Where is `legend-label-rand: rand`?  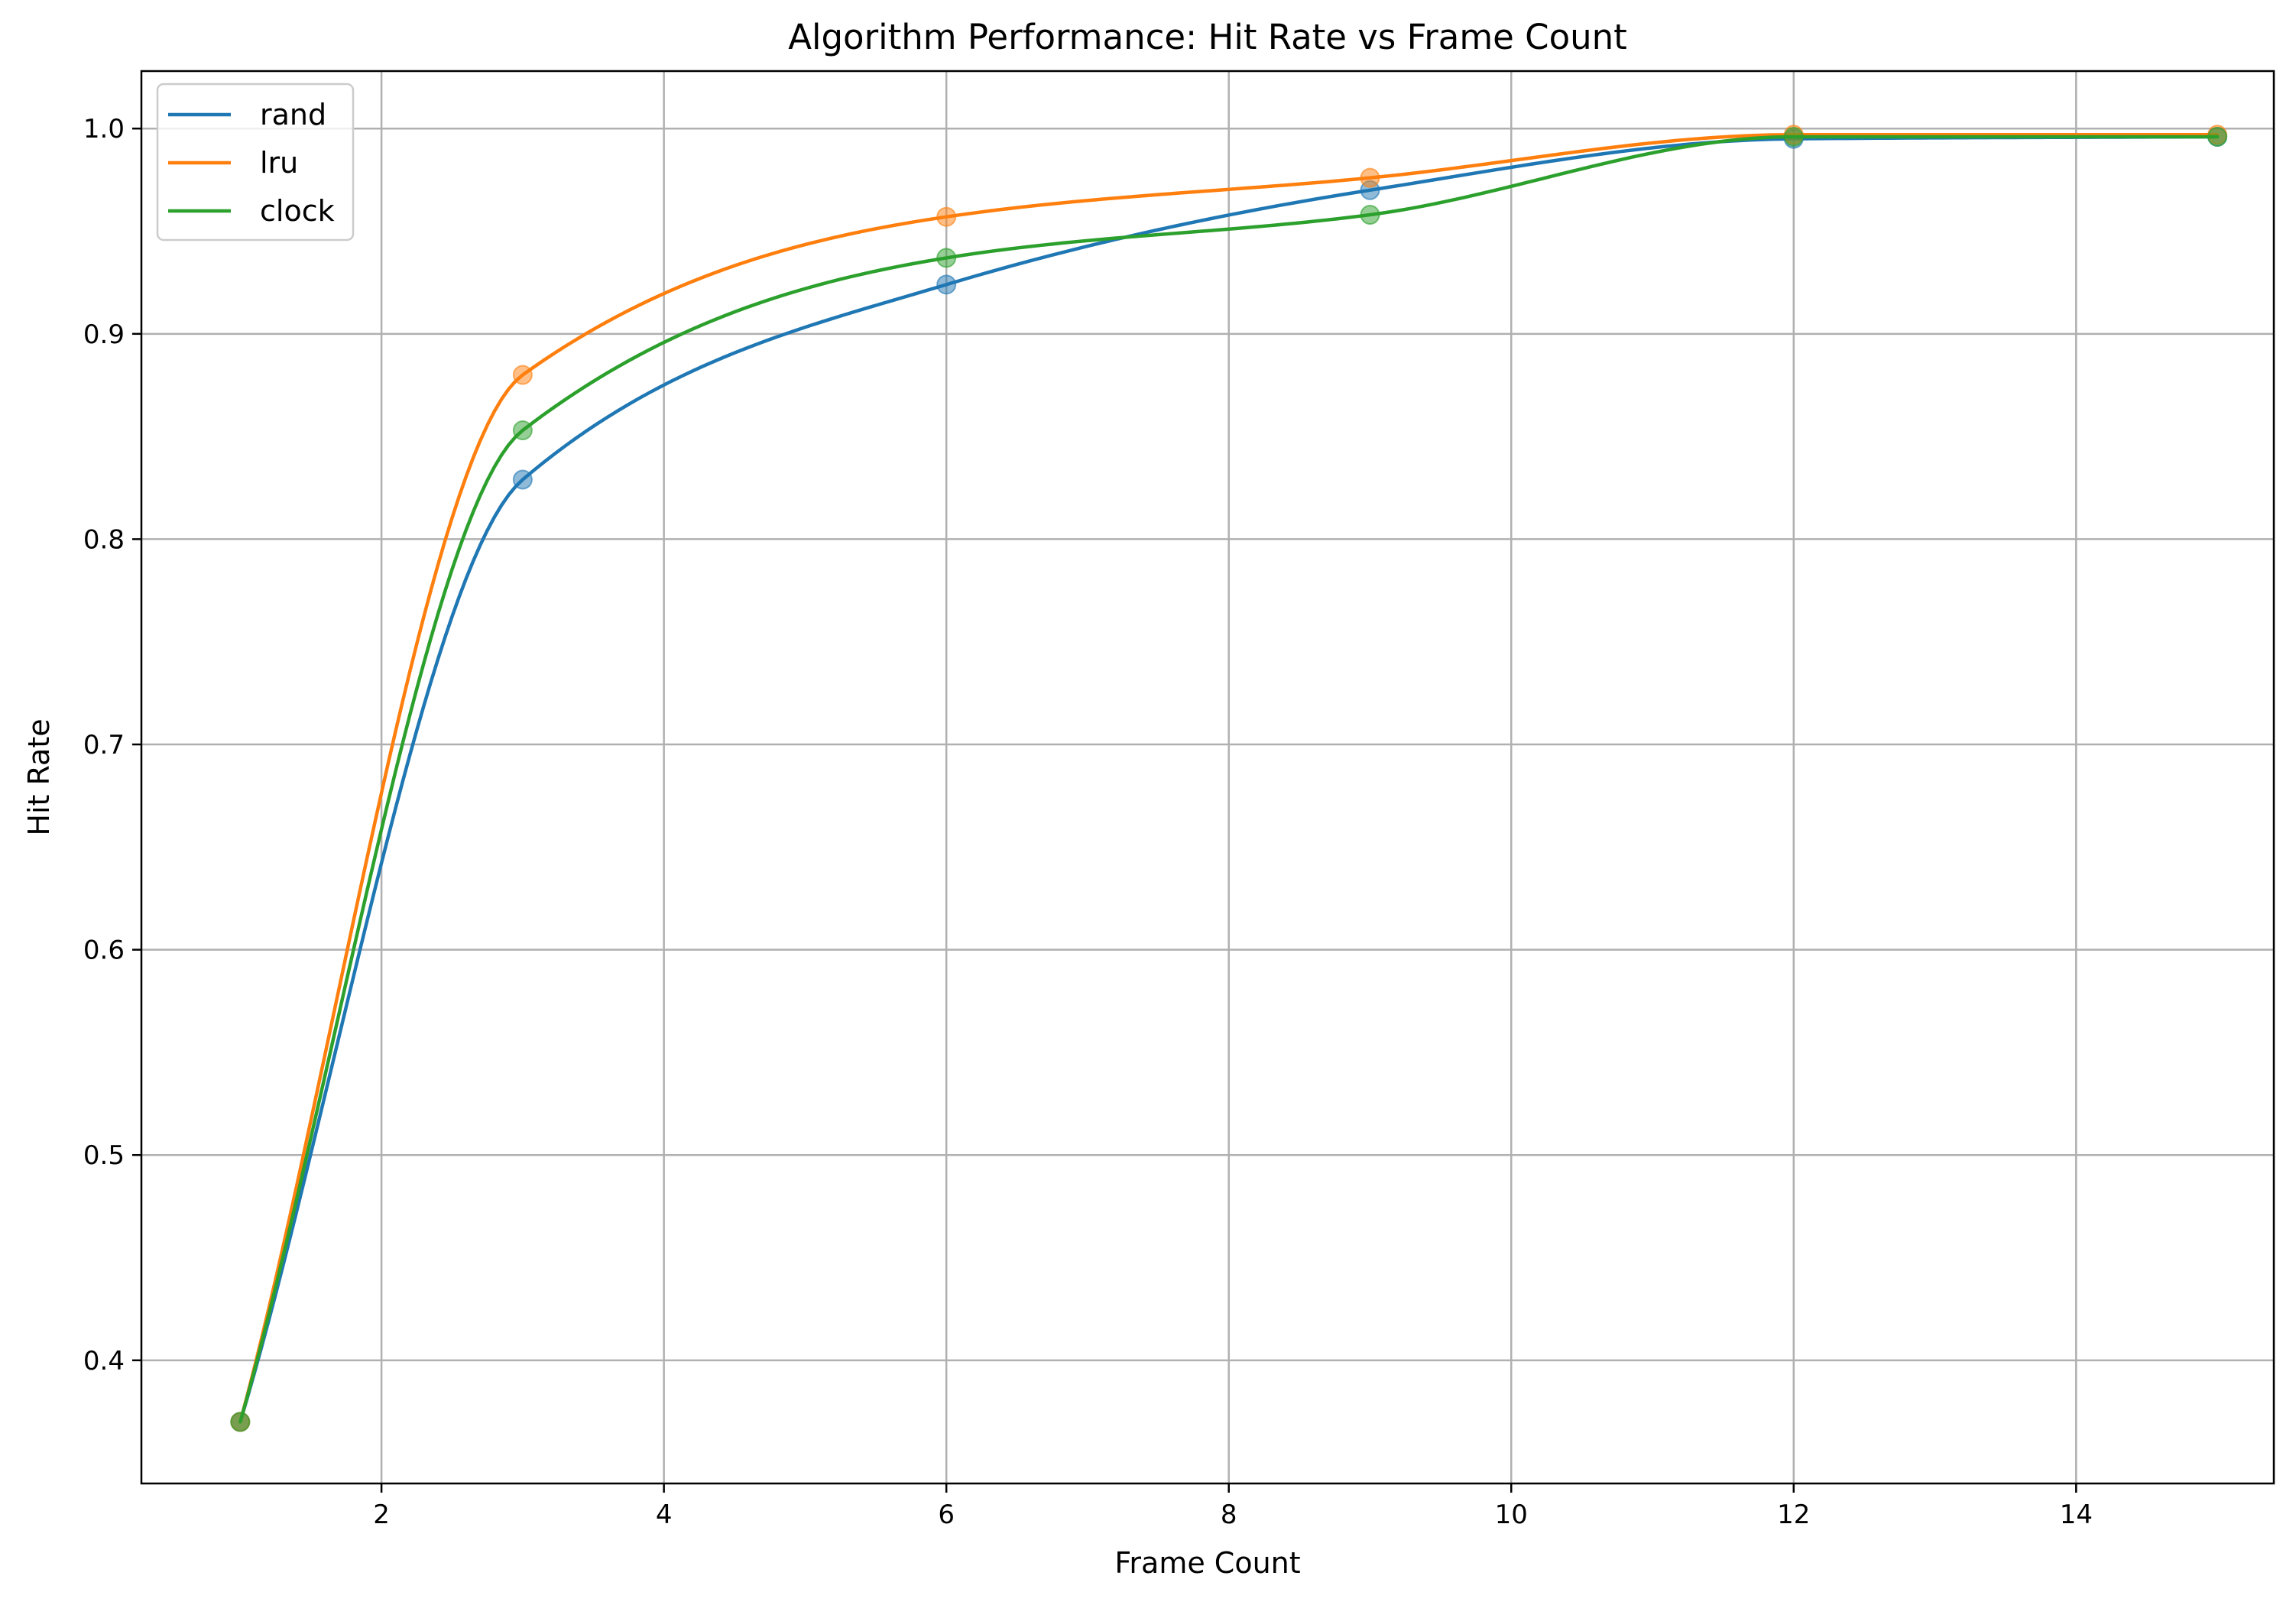 legend-label-rand: rand is located at coordinates (293, 114).